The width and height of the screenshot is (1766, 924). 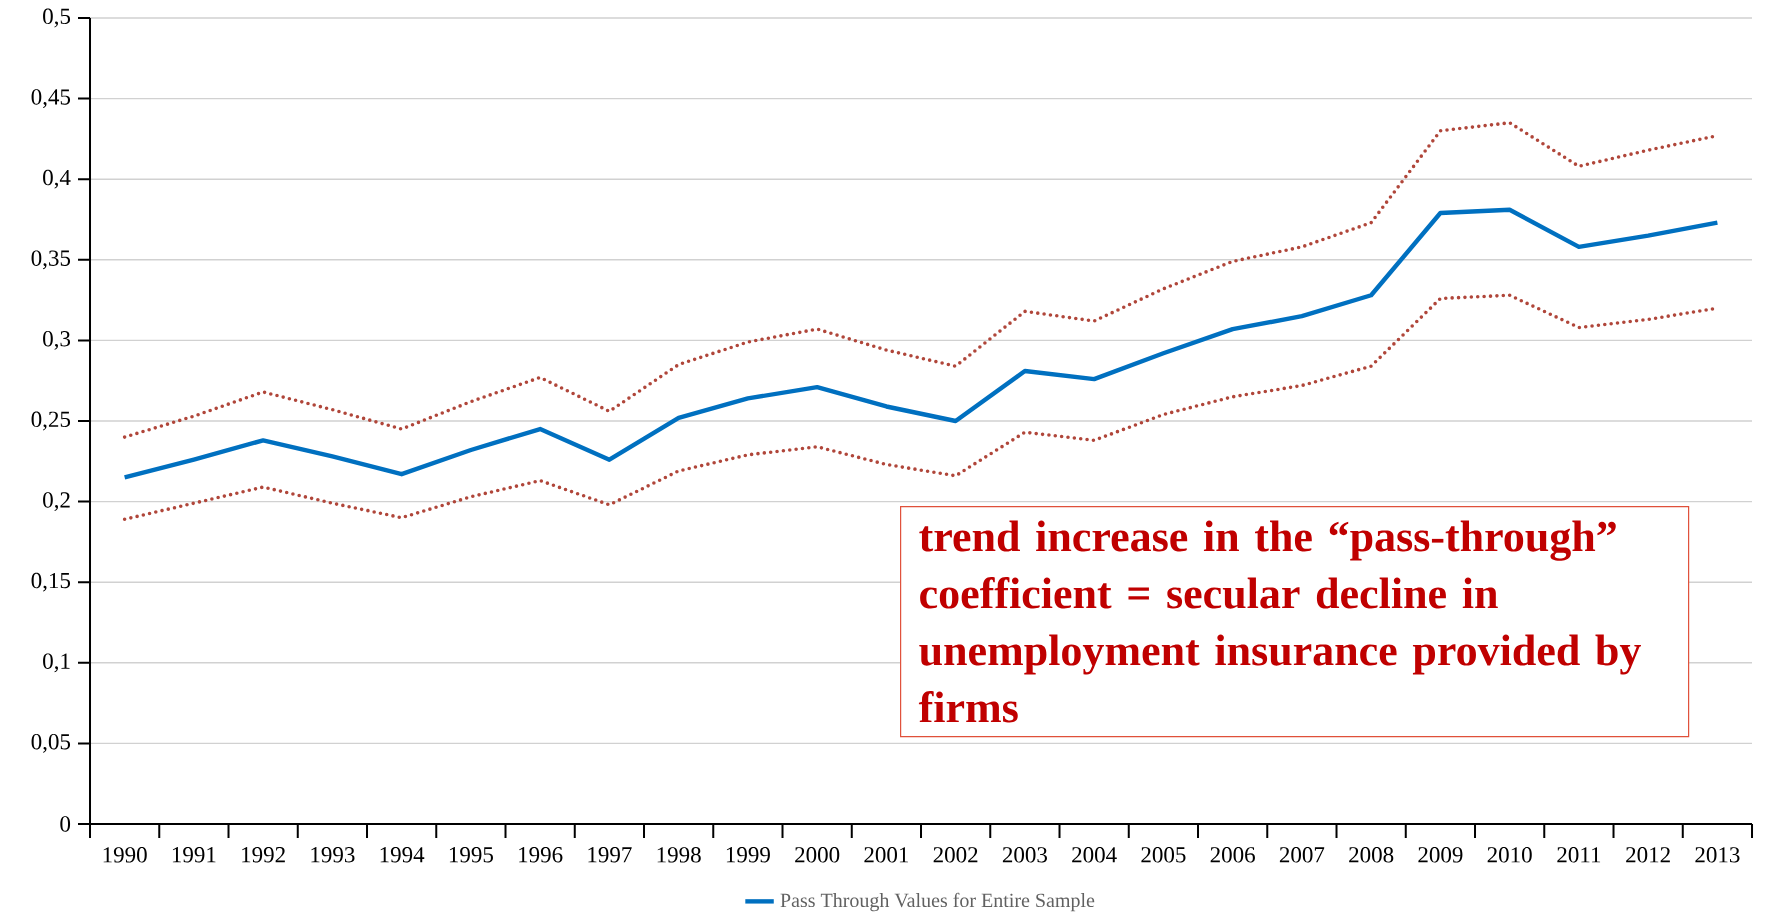 What do you see at coordinates (56, 663) in the screenshot?
I see `y-tick-label: 0,1` at bounding box center [56, 663].